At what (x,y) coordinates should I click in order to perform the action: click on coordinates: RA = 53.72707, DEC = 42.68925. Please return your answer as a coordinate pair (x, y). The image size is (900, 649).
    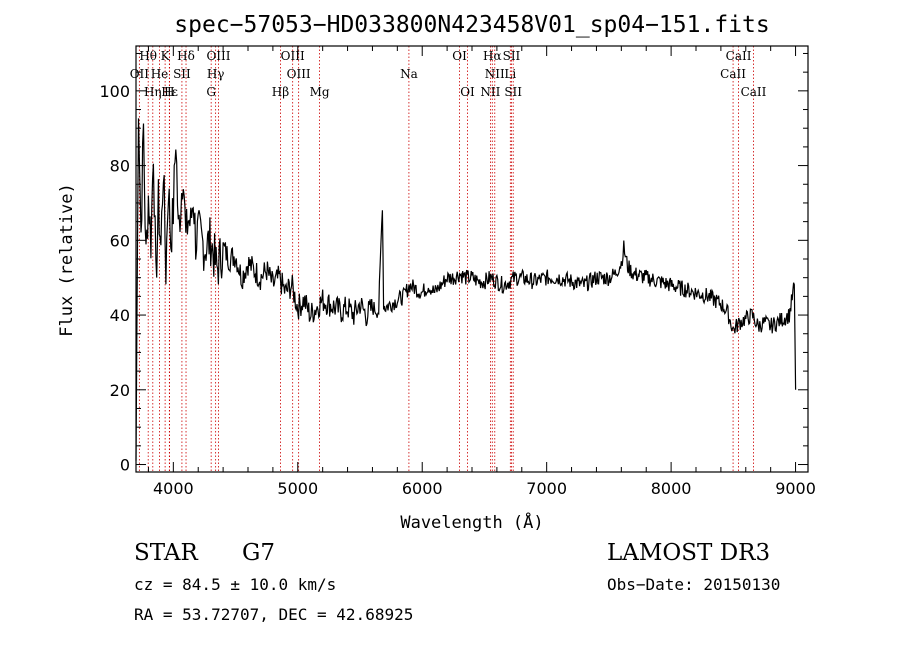
    Looking at the image, I should click on (273, 614).